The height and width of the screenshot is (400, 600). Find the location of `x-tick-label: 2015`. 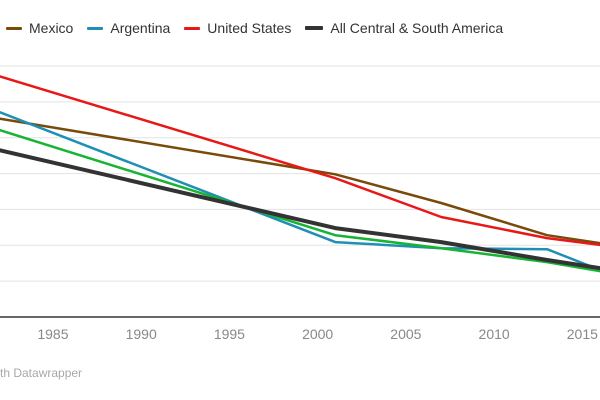

x-tick-label: 2015 is located at coordinates (582, 334).